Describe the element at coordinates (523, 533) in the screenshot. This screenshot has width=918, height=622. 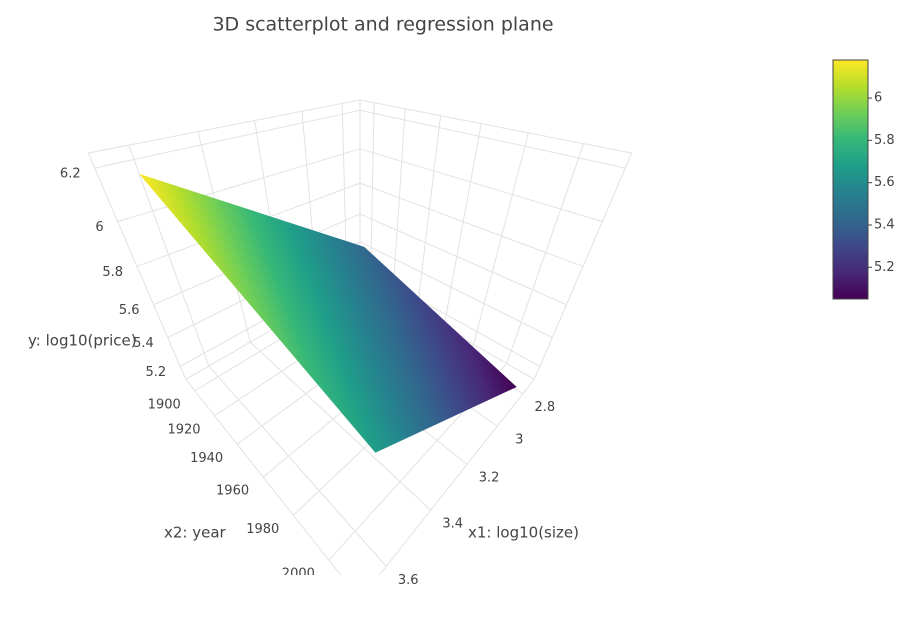
I see `x-axis-title: x1: log10(size)` at that location.